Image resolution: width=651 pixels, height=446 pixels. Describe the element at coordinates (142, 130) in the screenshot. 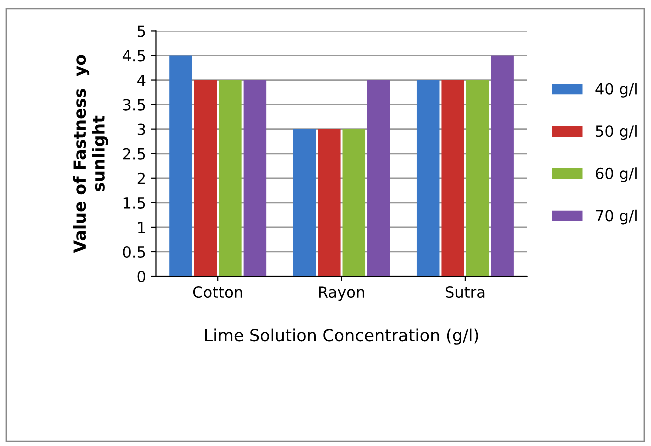

I see `y-tick-label: 3` at that location.